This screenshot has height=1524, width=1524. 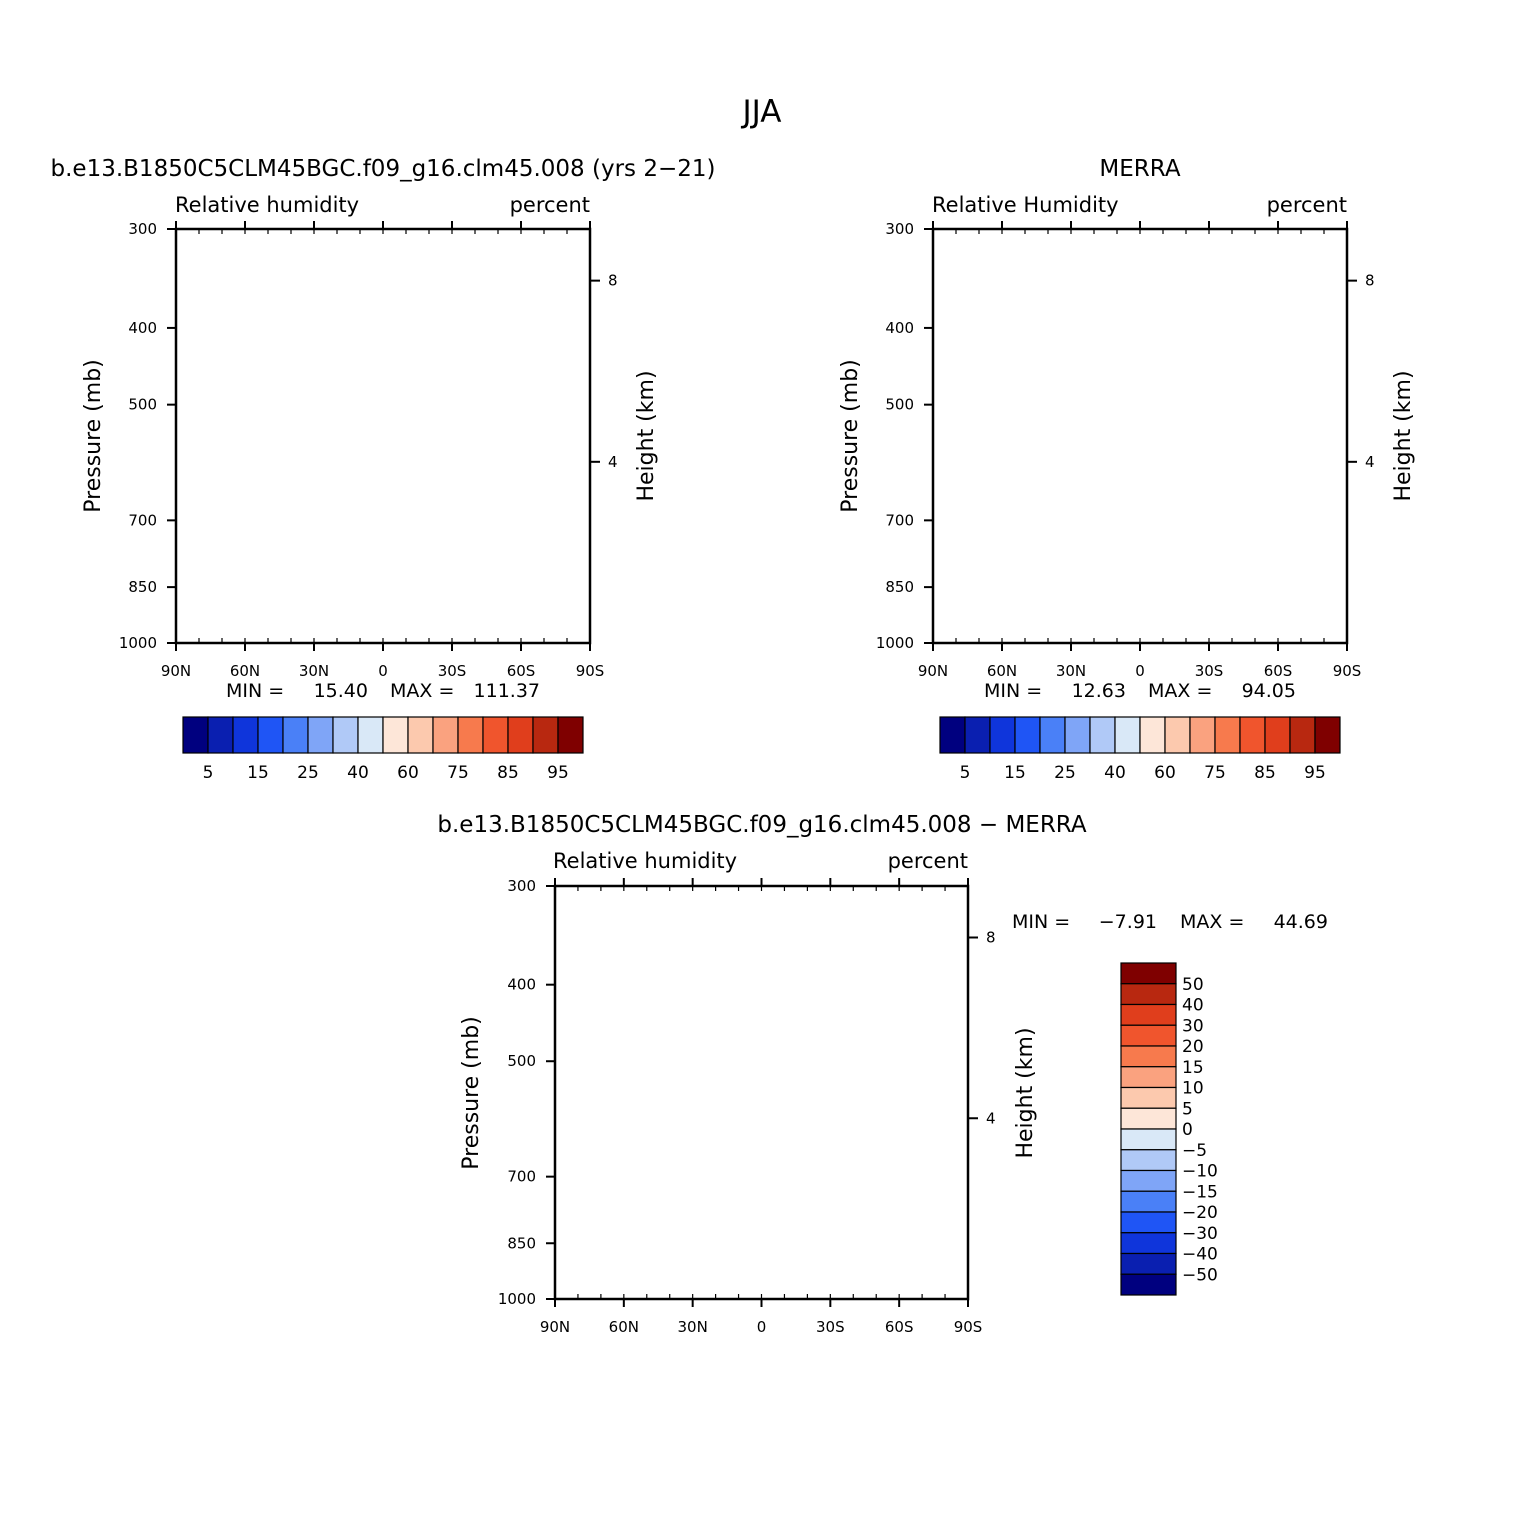 I want to click on y2-axis-label: Height (km), so click(x=646, y=435).